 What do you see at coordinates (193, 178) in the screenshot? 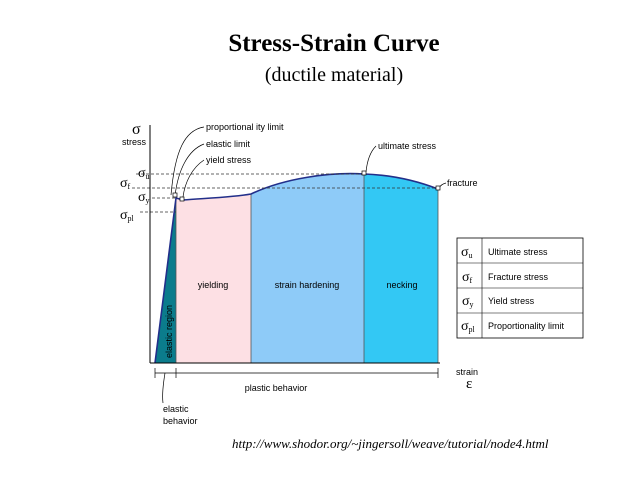
I see `yield-leader` at bounding box center [193, 178].